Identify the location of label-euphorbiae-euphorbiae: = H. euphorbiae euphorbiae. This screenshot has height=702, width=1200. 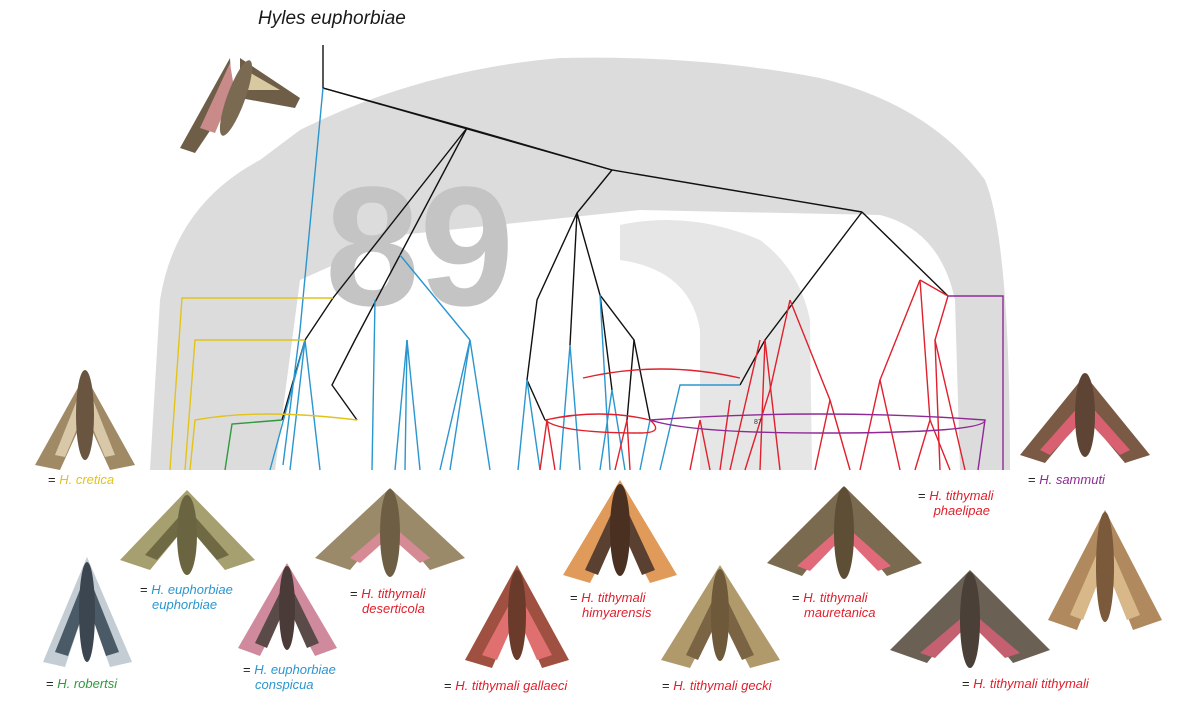
(186, 597).